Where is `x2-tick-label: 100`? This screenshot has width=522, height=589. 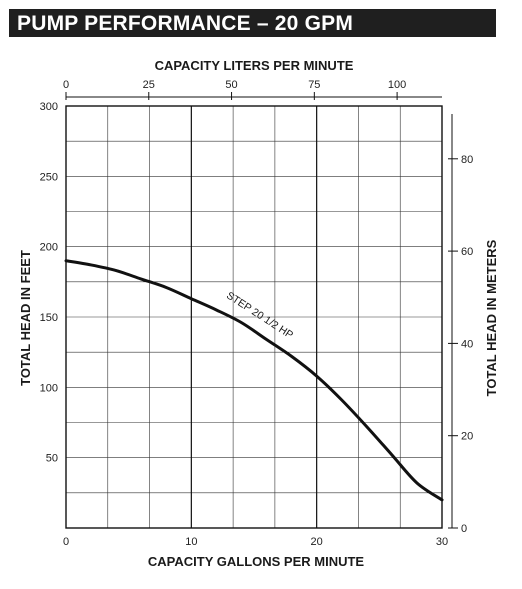
x2-tick-label: 100 is located at coordinates (397, 85).